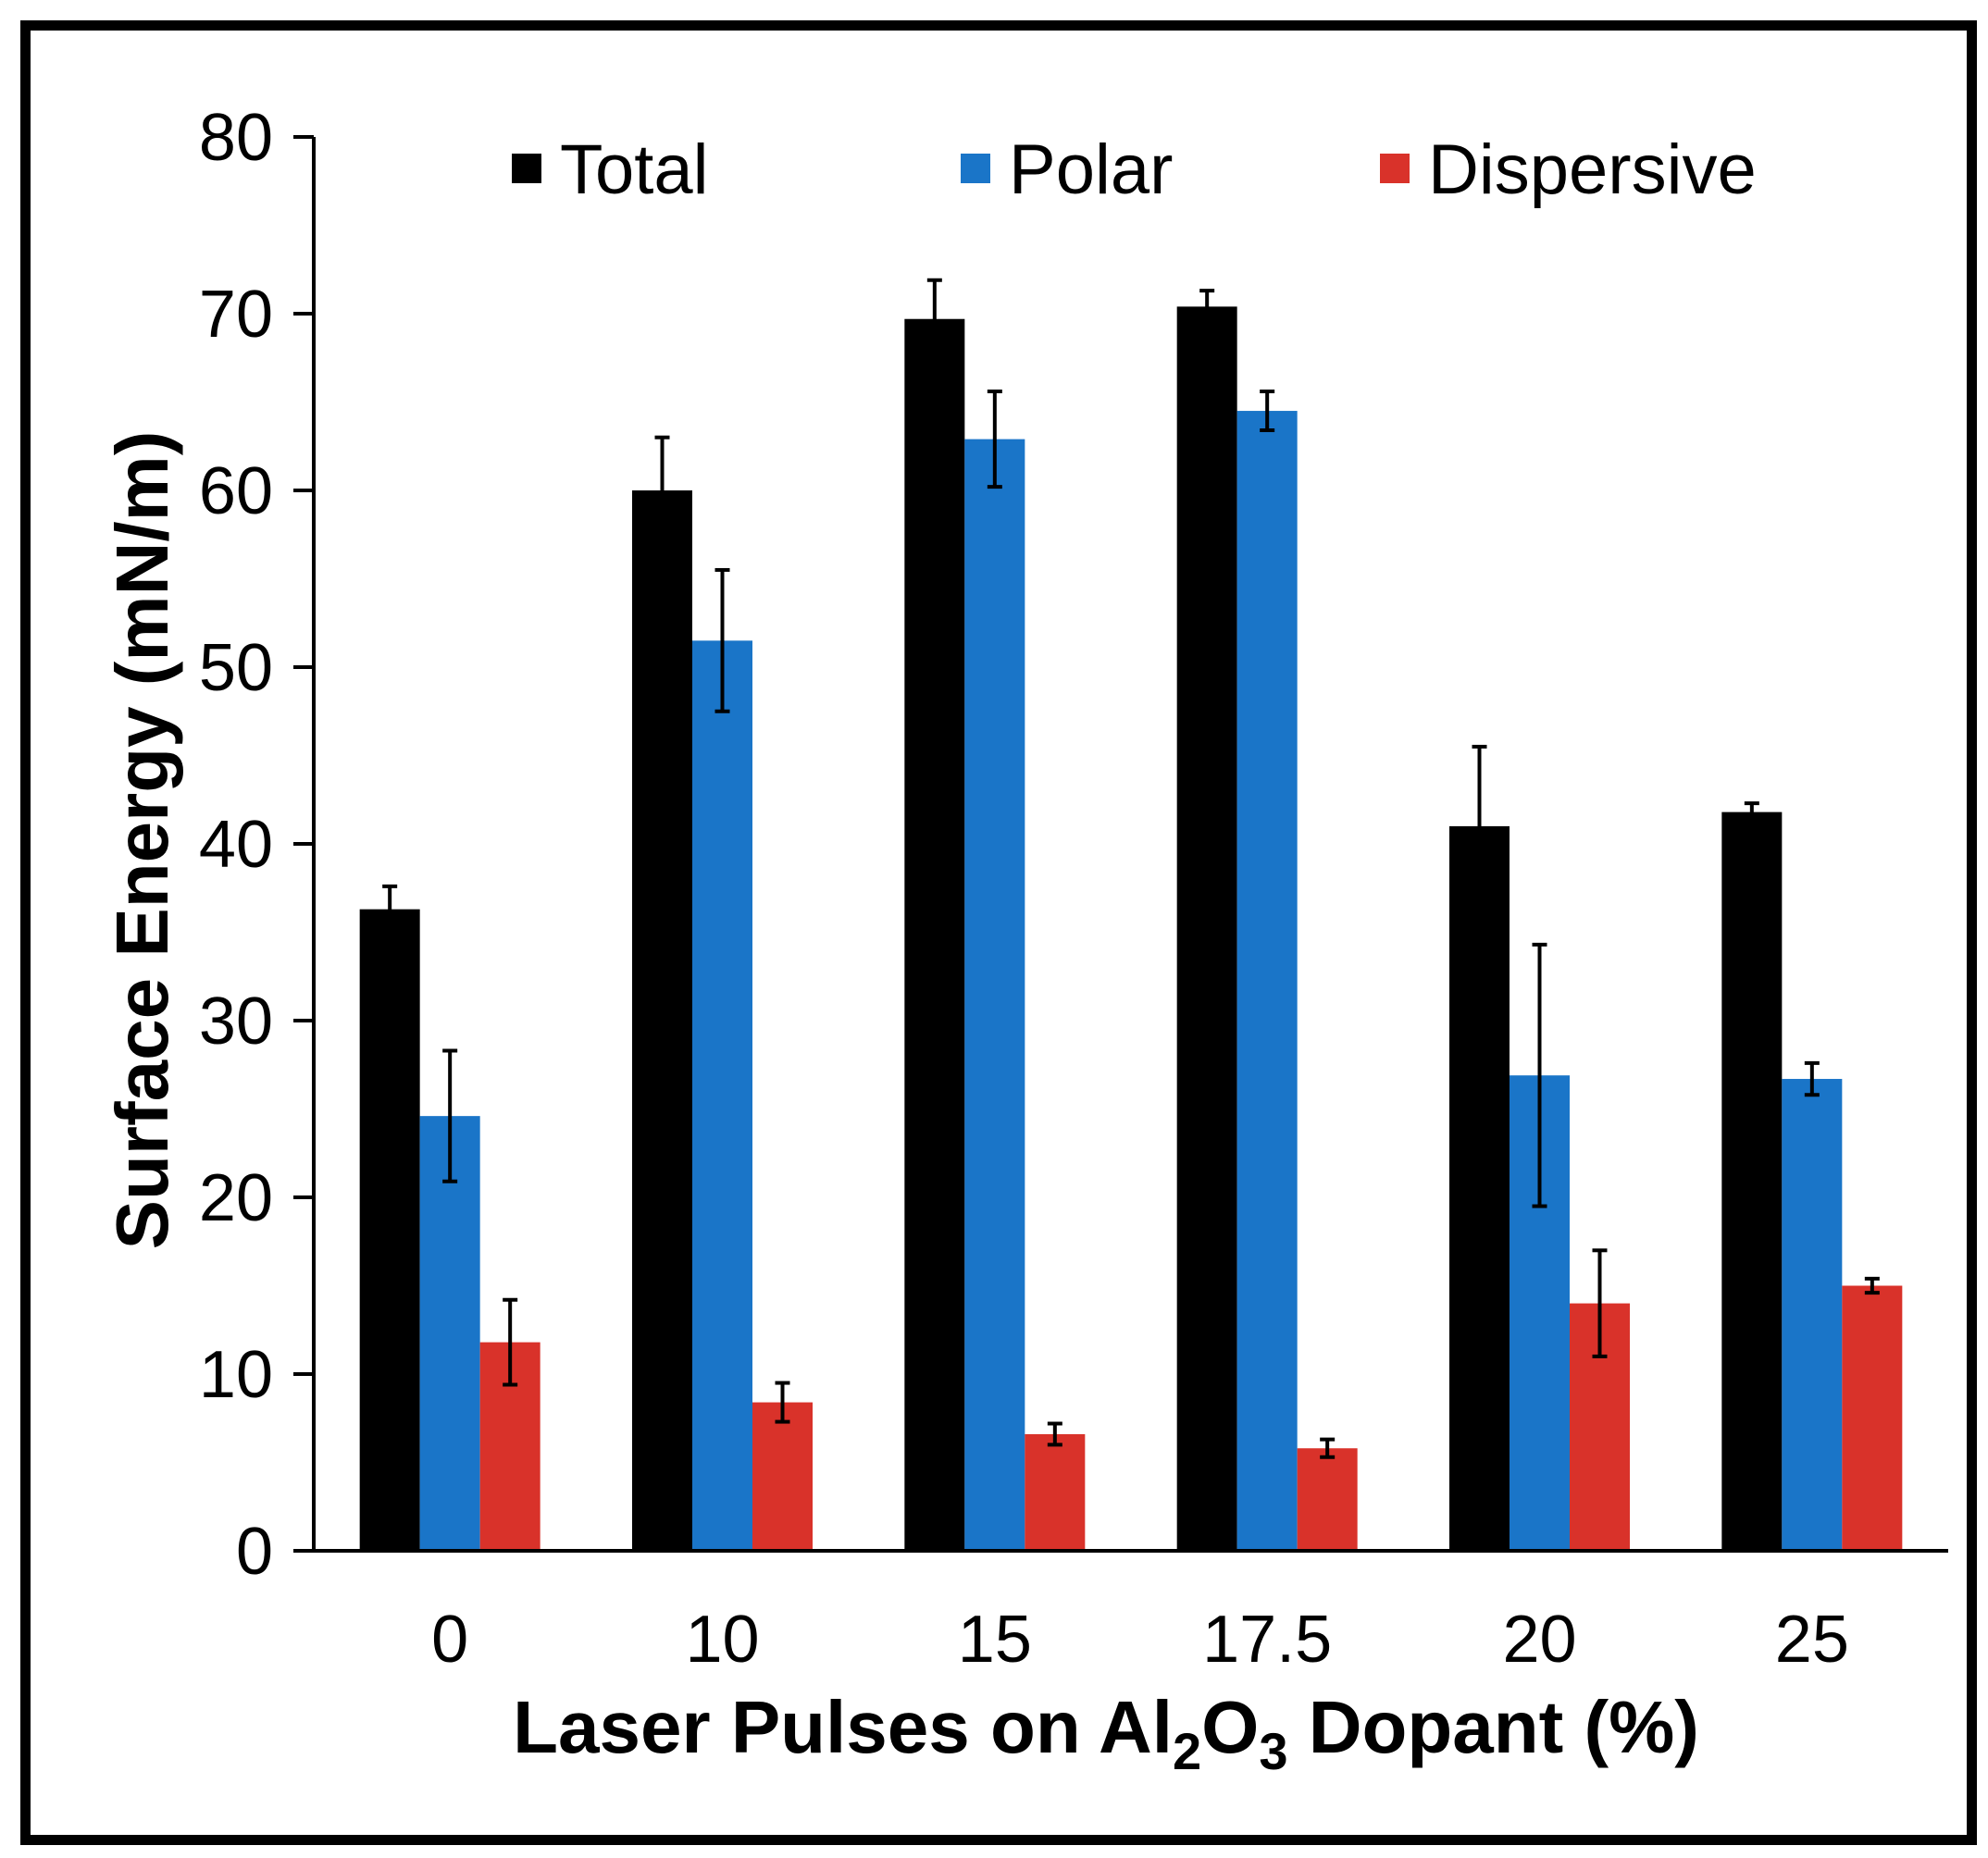  I want to click on x-tick-label: 17.5, so click(1267, 1640).